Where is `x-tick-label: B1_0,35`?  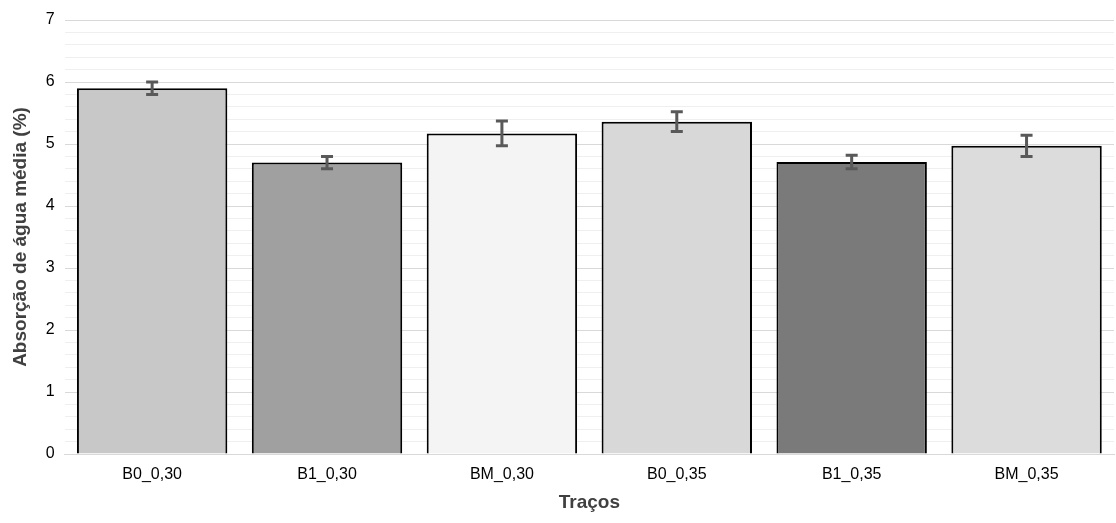 x-tick-label: B1_0,35 is located at coordinates (851, 474).